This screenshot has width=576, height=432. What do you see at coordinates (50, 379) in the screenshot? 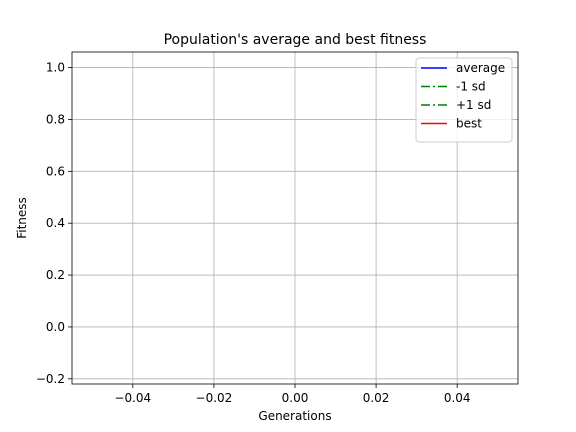
I see `y-tick-label: −0.2` at bounding box center [50, 379].